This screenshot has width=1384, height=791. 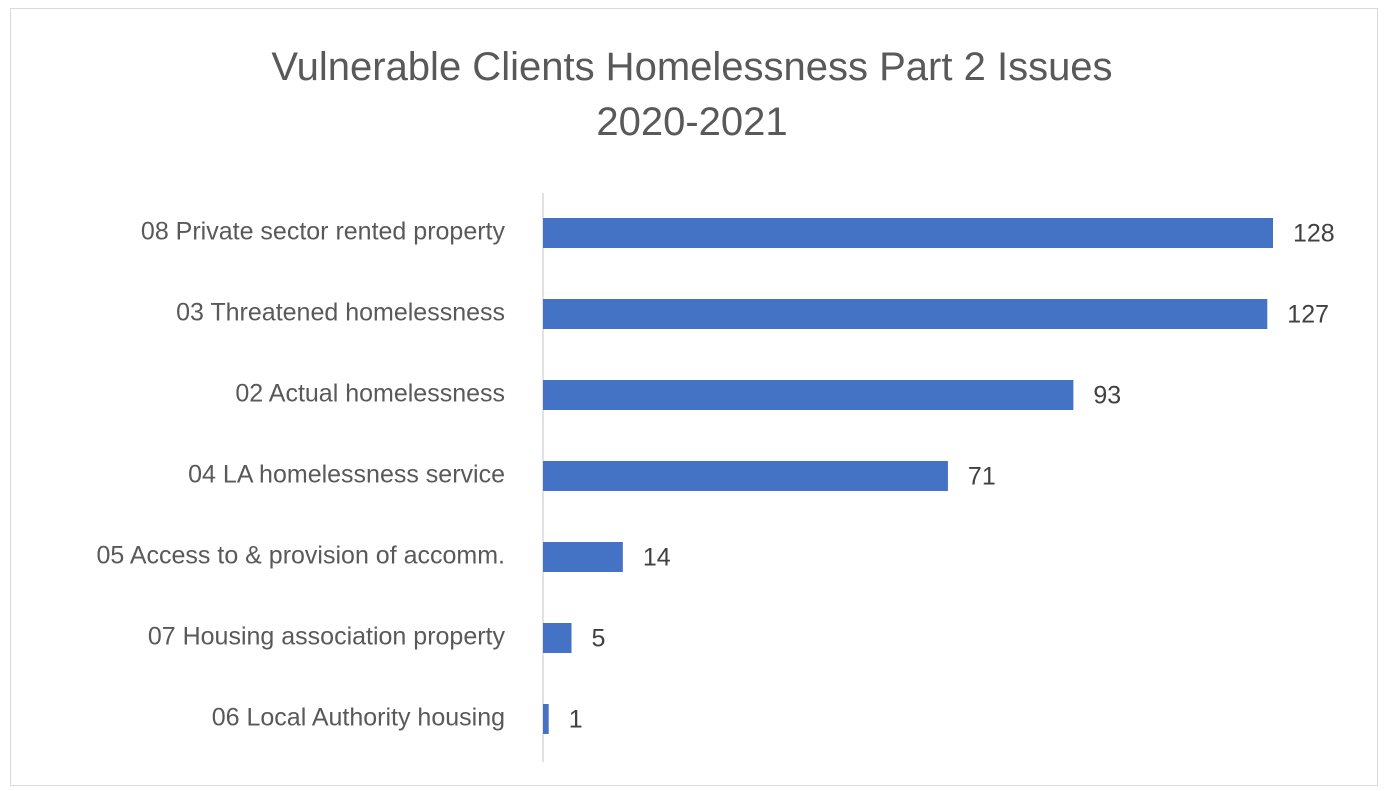 What do you see at coordinates (1314, 234) in the screenshot?
I see `data-label: 128` at bounding box center [1314, 234].